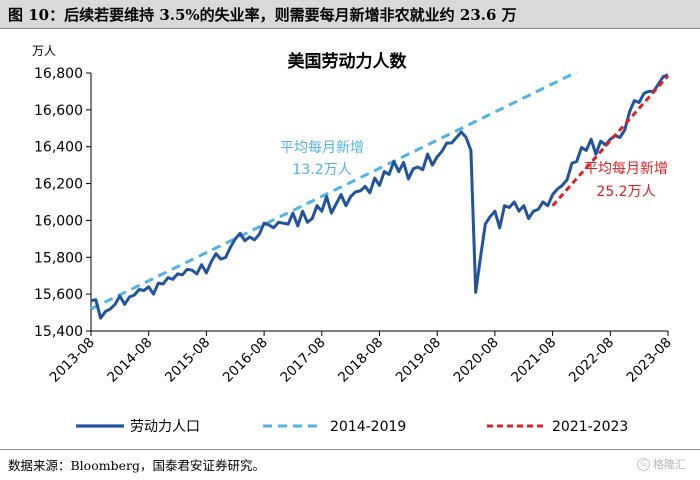 The width and height of the screenshot is (700, 480). I want to click on figure-caption: 后续若要维持 3.5%的失业率，则需要每月新增非农就业约 23.6 万, so click(290, 15).